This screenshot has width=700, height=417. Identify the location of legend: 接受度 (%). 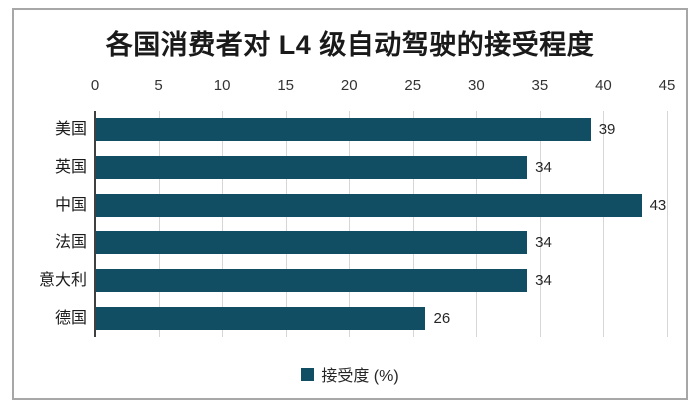
(350, 374).